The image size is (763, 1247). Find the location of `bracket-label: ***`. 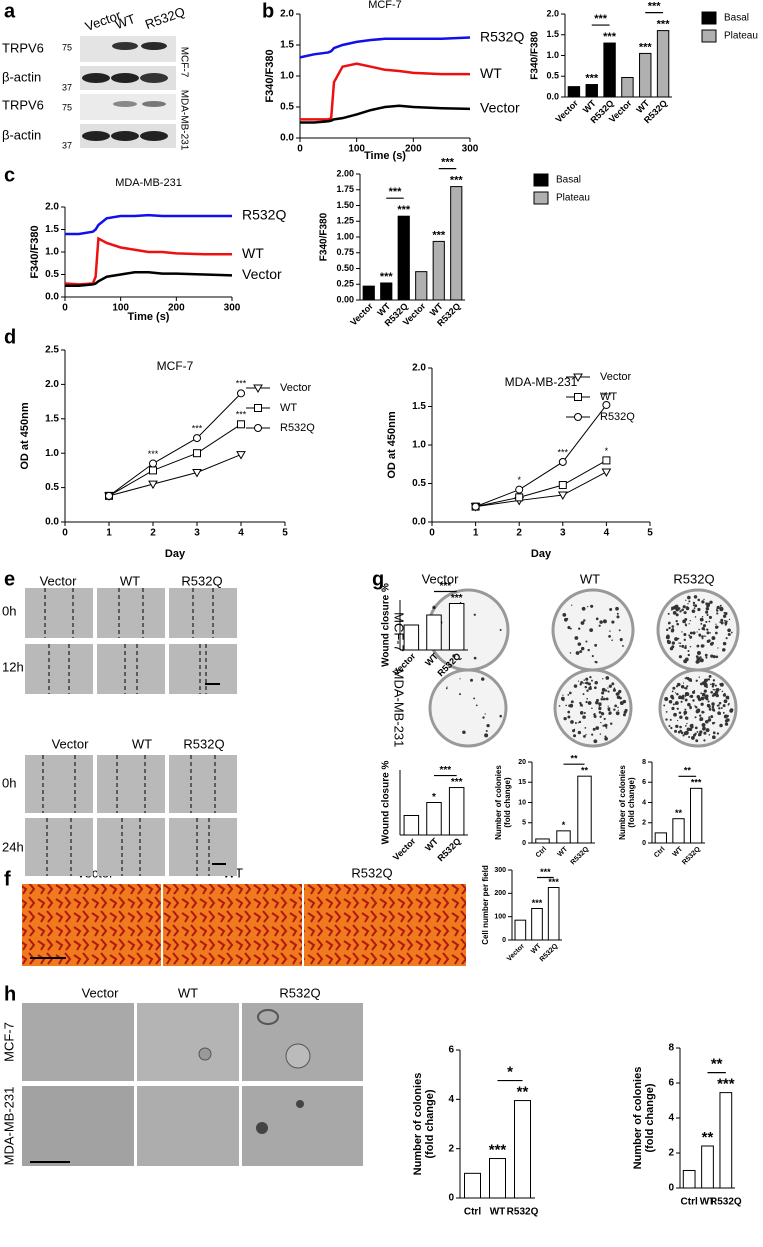

bracket-label: *** is located at coordinates (396, 192).